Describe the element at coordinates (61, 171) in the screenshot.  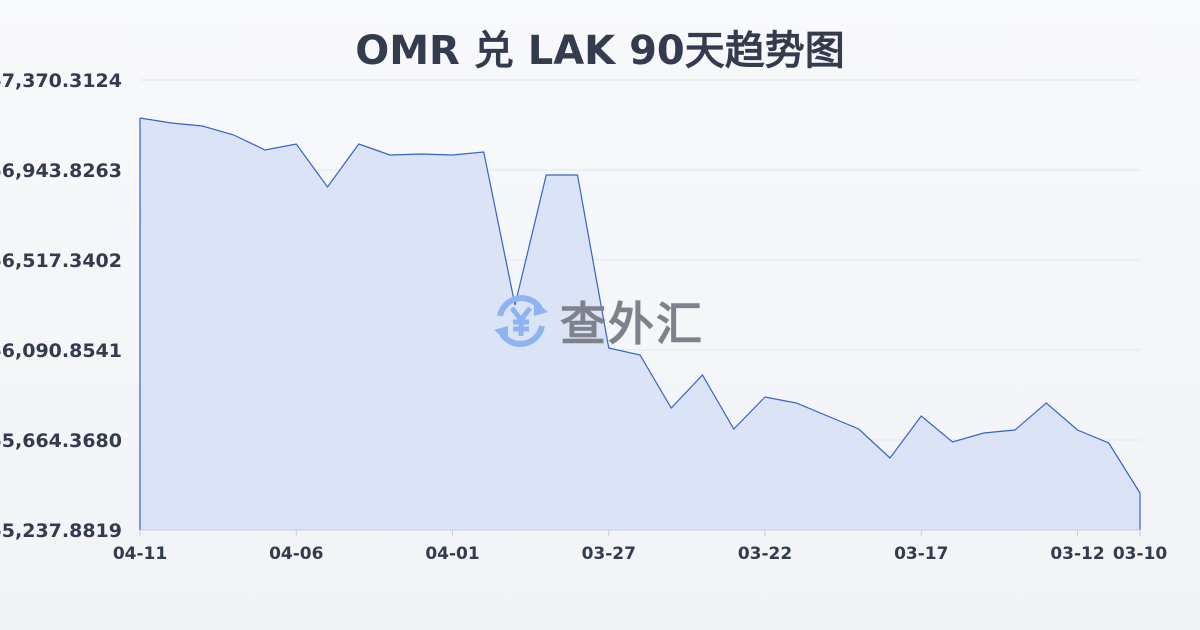
I see `y-tick-label: 56,943.8263` at that location.